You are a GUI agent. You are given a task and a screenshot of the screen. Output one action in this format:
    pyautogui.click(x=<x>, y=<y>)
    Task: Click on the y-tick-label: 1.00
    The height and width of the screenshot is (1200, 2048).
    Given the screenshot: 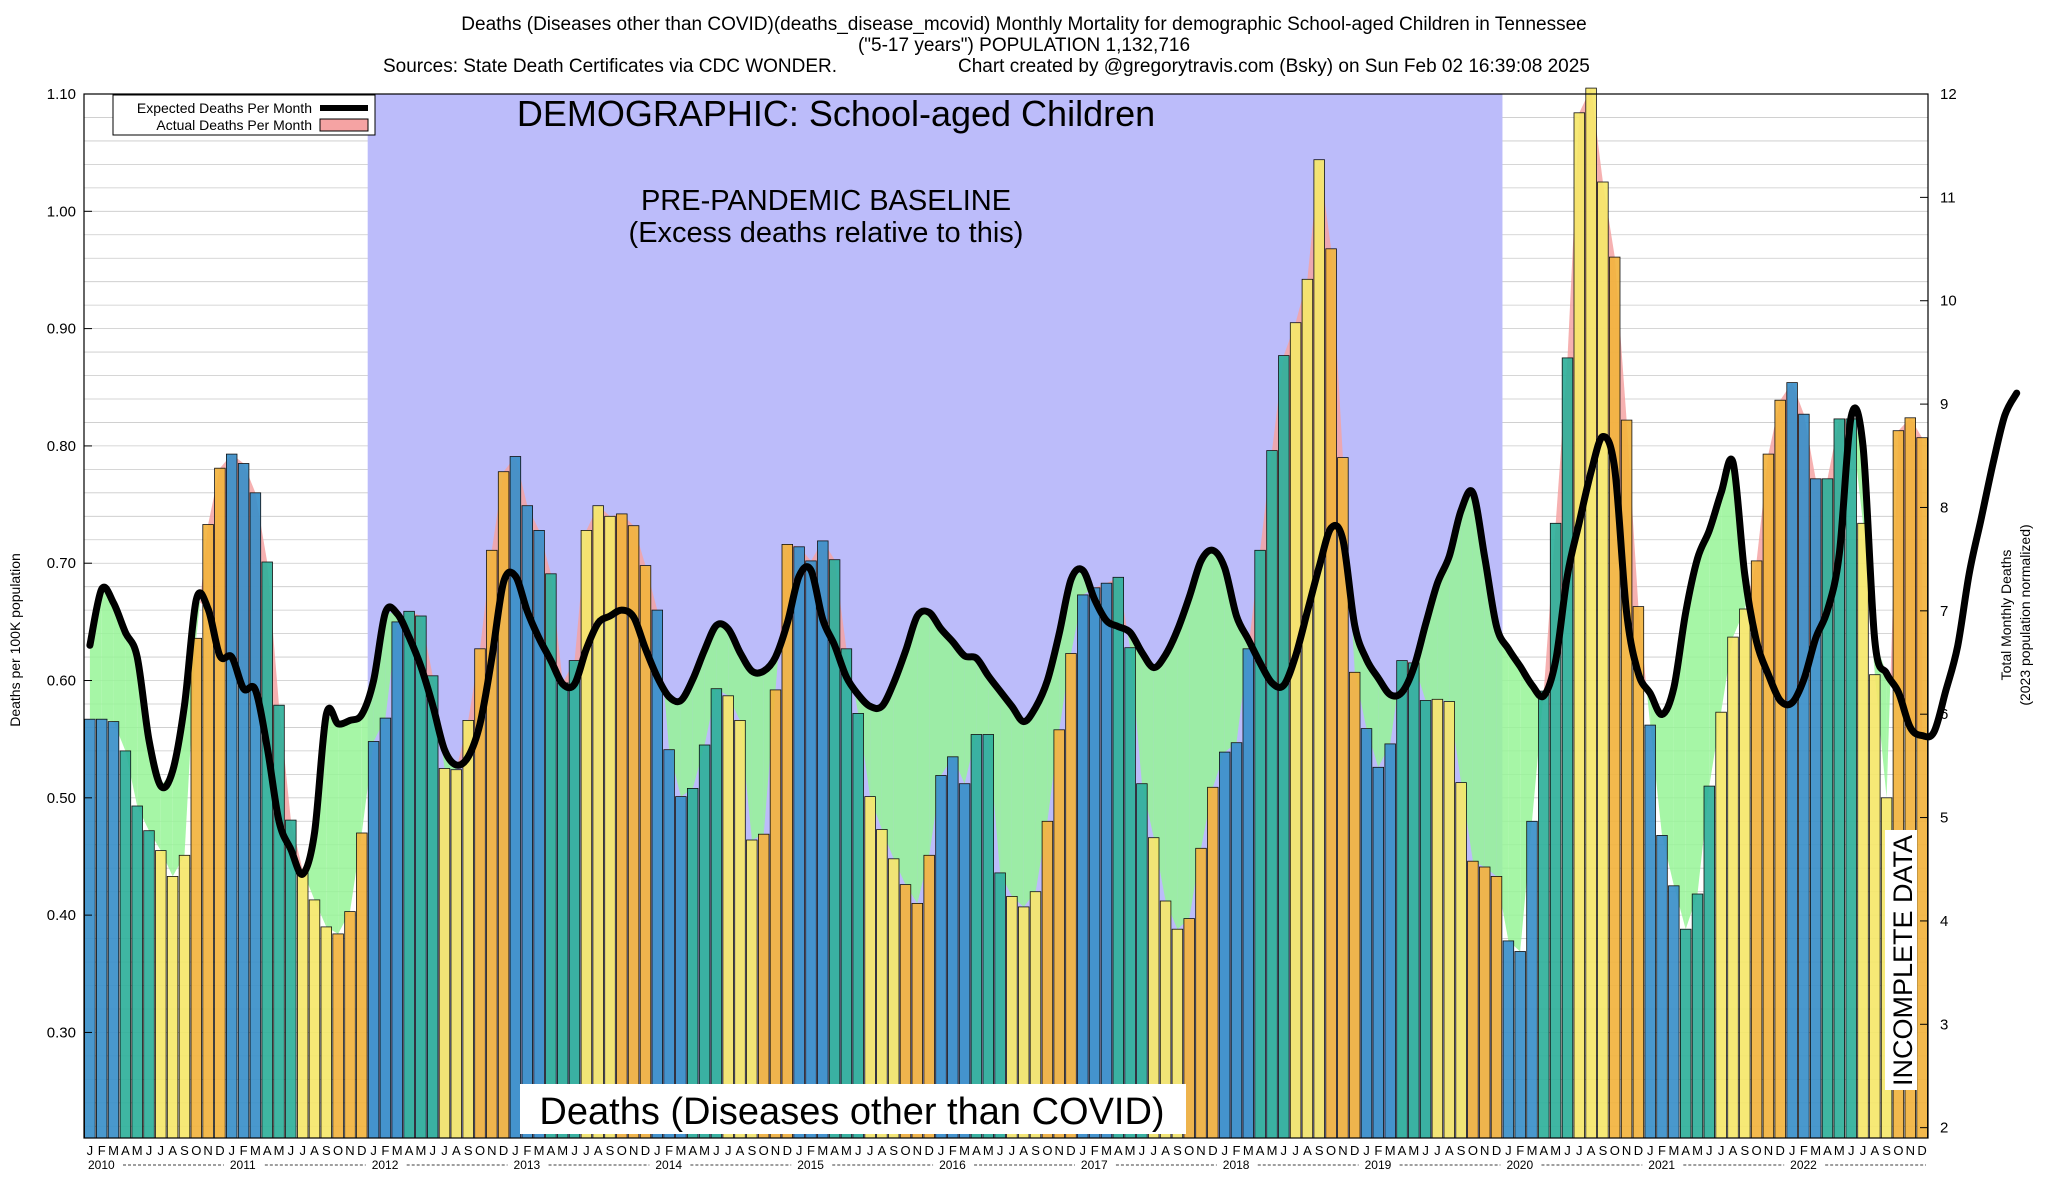 What is the action you would take?
    pyautogui.click(x=61, y=211)
    